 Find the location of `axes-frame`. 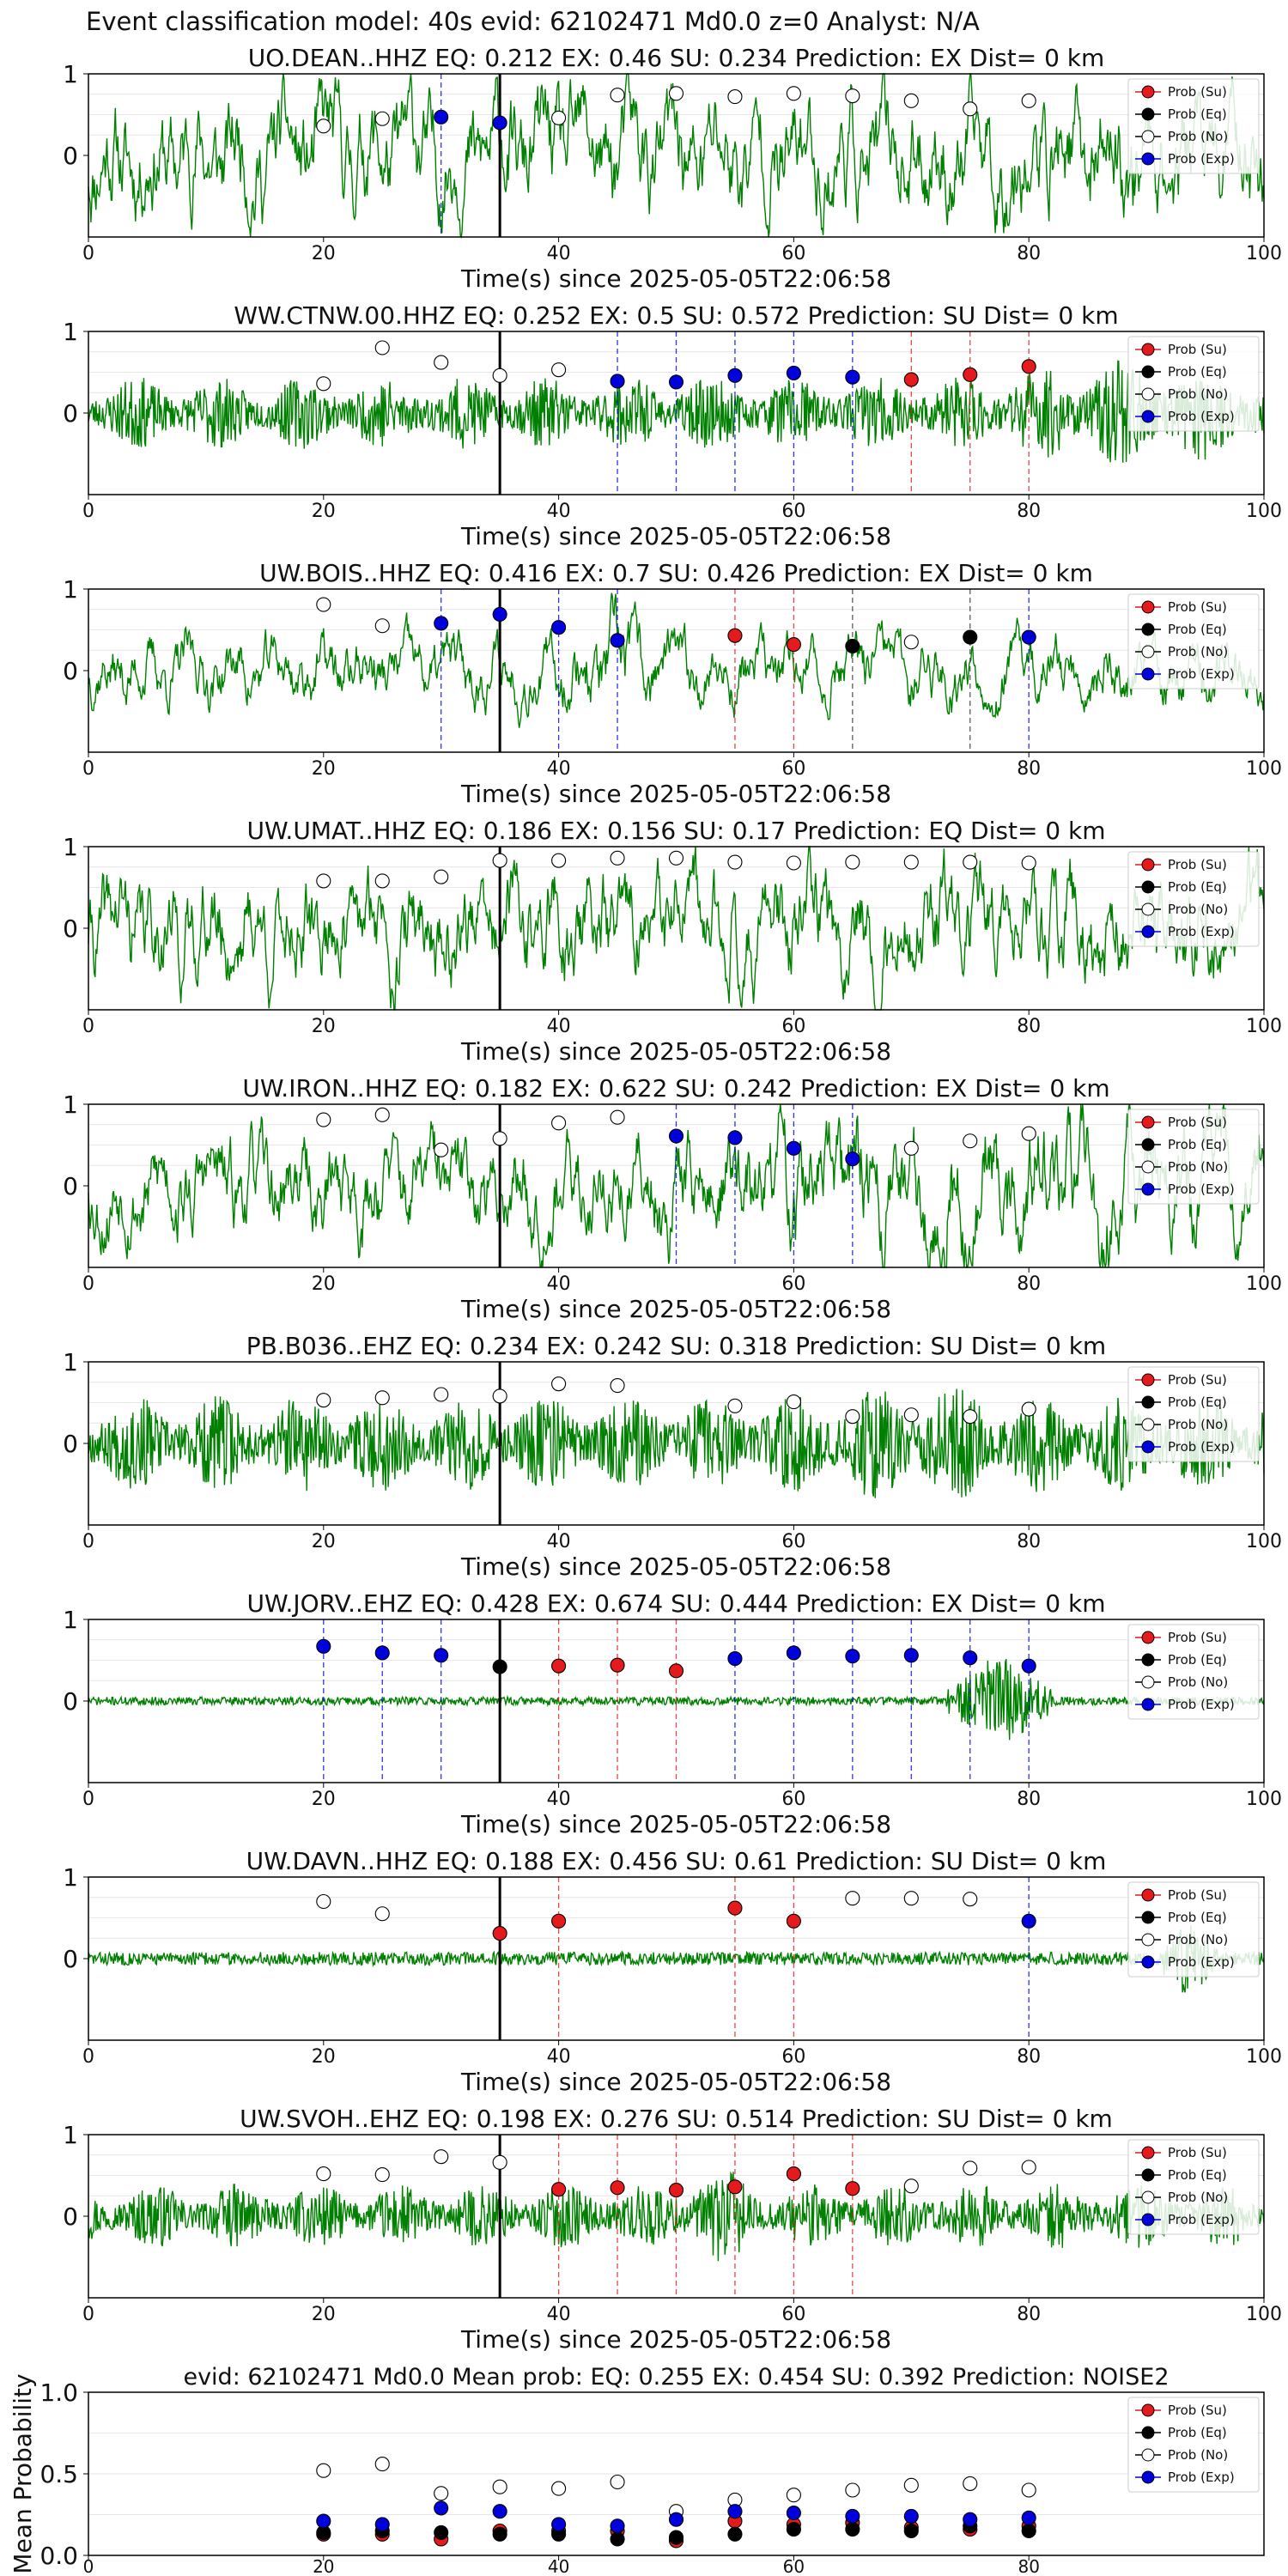

axes-frame is located at coordinates (676, 671).